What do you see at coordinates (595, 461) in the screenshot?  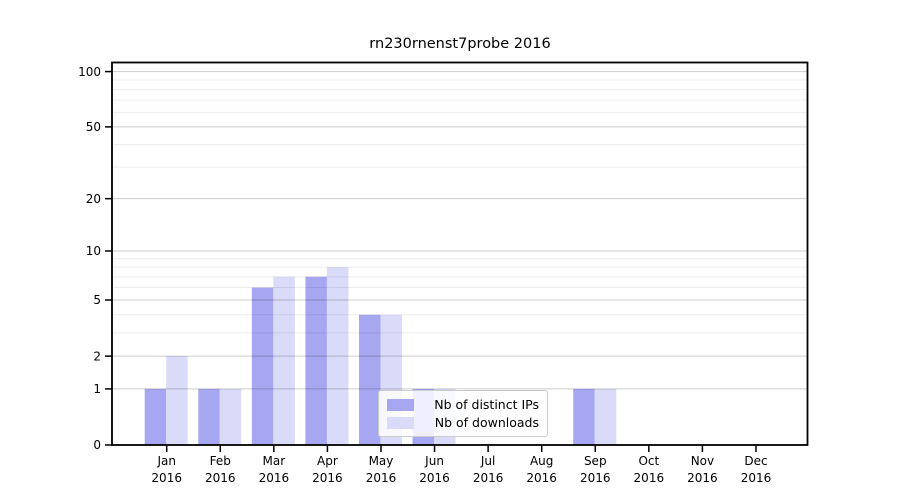 I see `x-axis-tick-label-month: Sep` at bounding box center [595, 461].